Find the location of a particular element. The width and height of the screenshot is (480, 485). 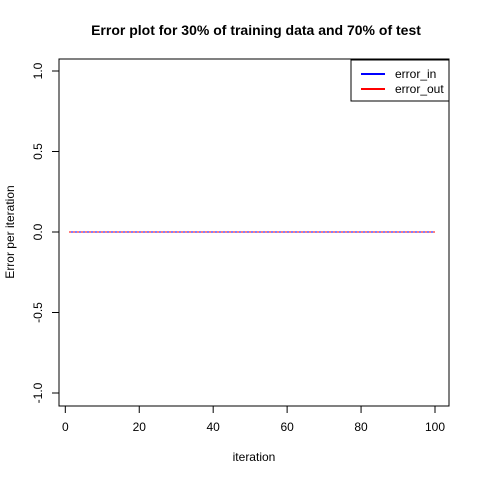

x-tick-label: 40 is located at coordinates (214, 427).